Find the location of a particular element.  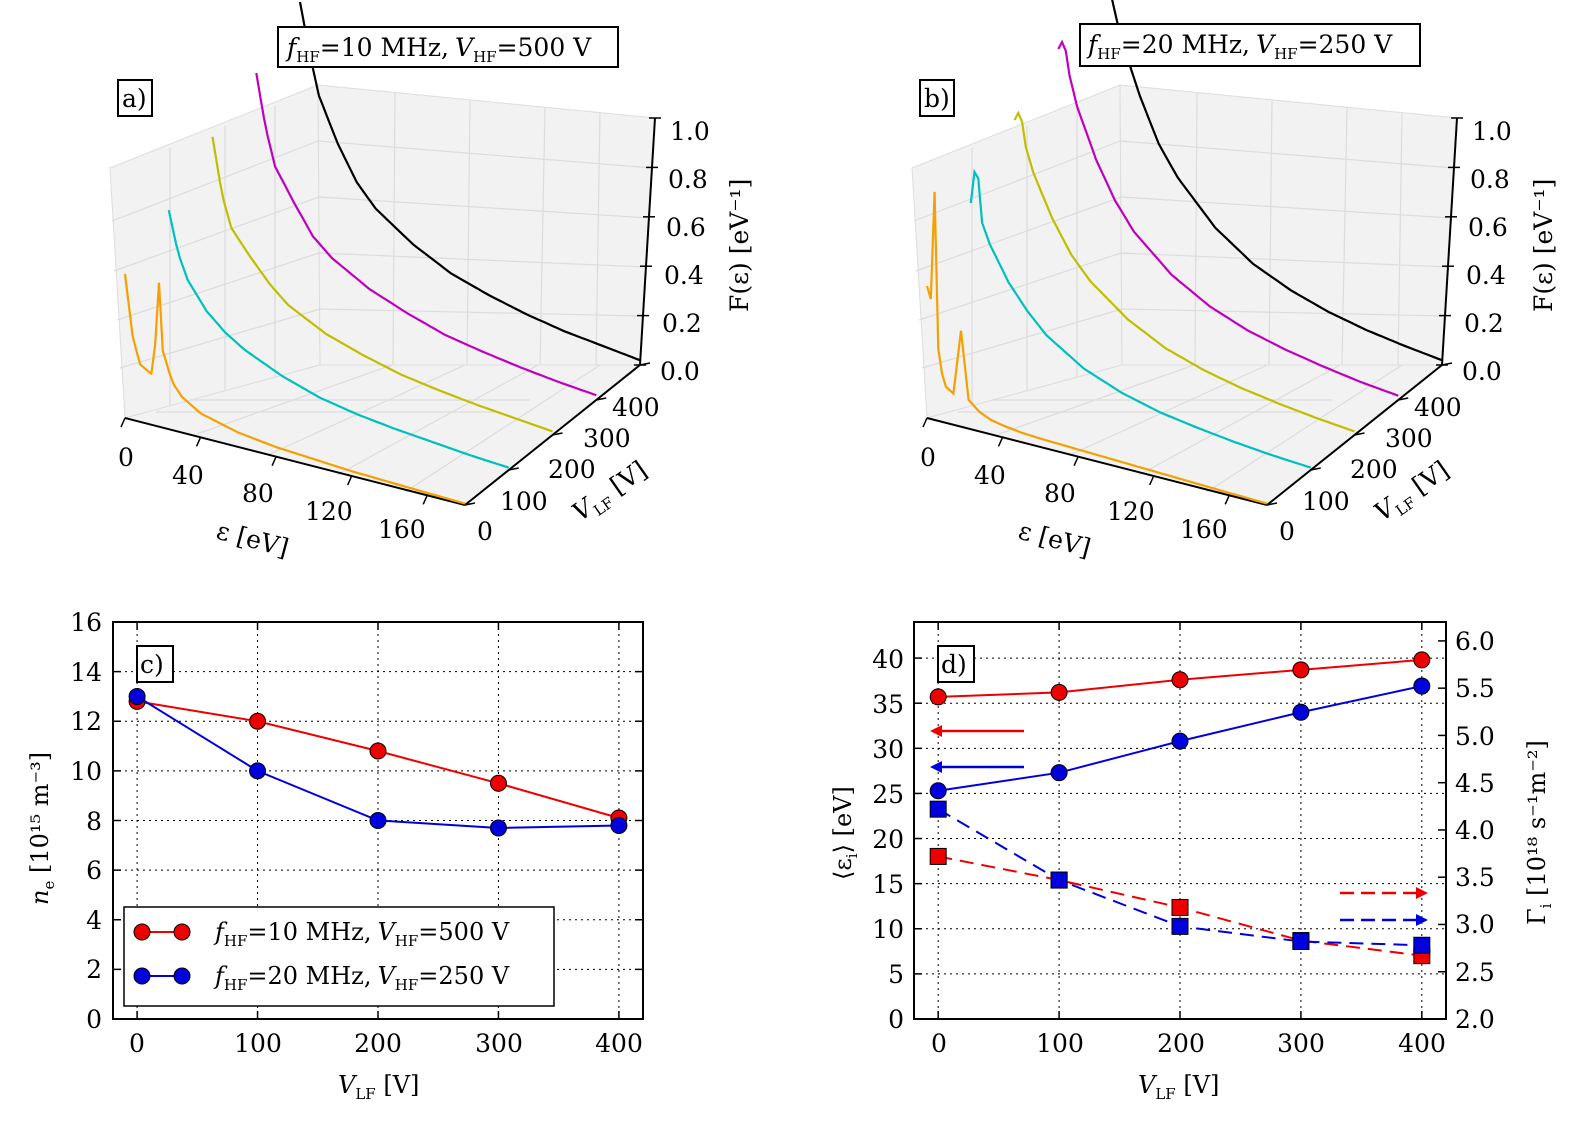

distribution-curves is located at coordinates (382, 253).